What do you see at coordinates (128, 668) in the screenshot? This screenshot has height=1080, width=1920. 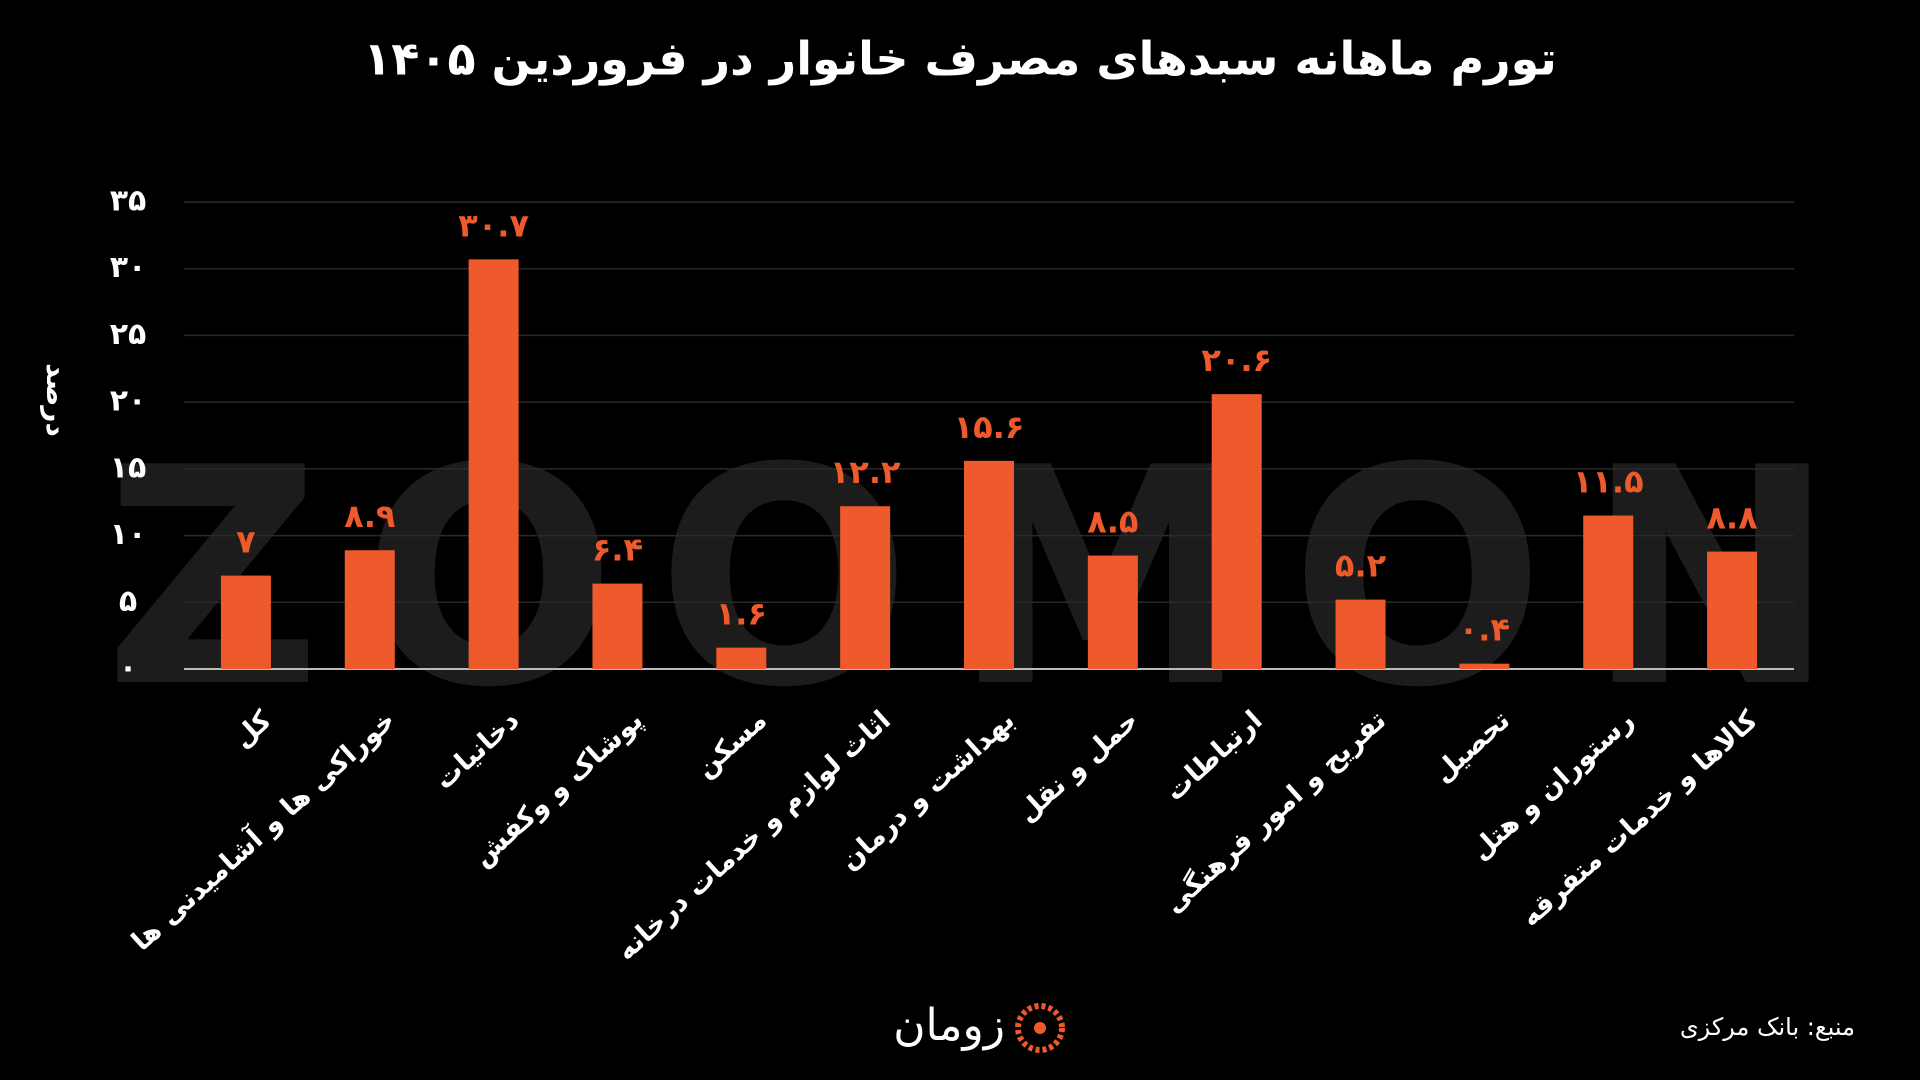 I see `y-tick-label: ۰` at bounding box center [128, 668].